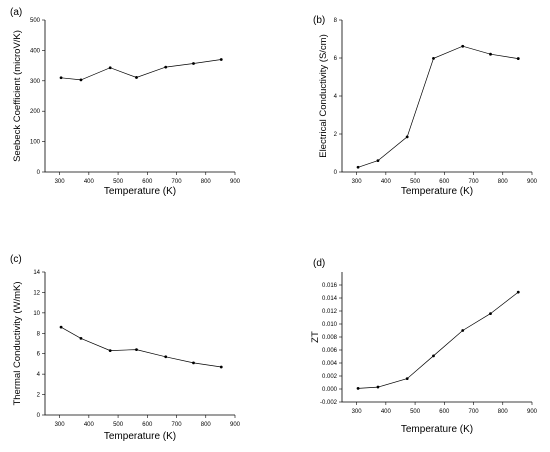  What do you see at coordinates (35, 82) in the screenshot?
I see `y-tick-label-0-3: 300` at bounding box center [35, 82].